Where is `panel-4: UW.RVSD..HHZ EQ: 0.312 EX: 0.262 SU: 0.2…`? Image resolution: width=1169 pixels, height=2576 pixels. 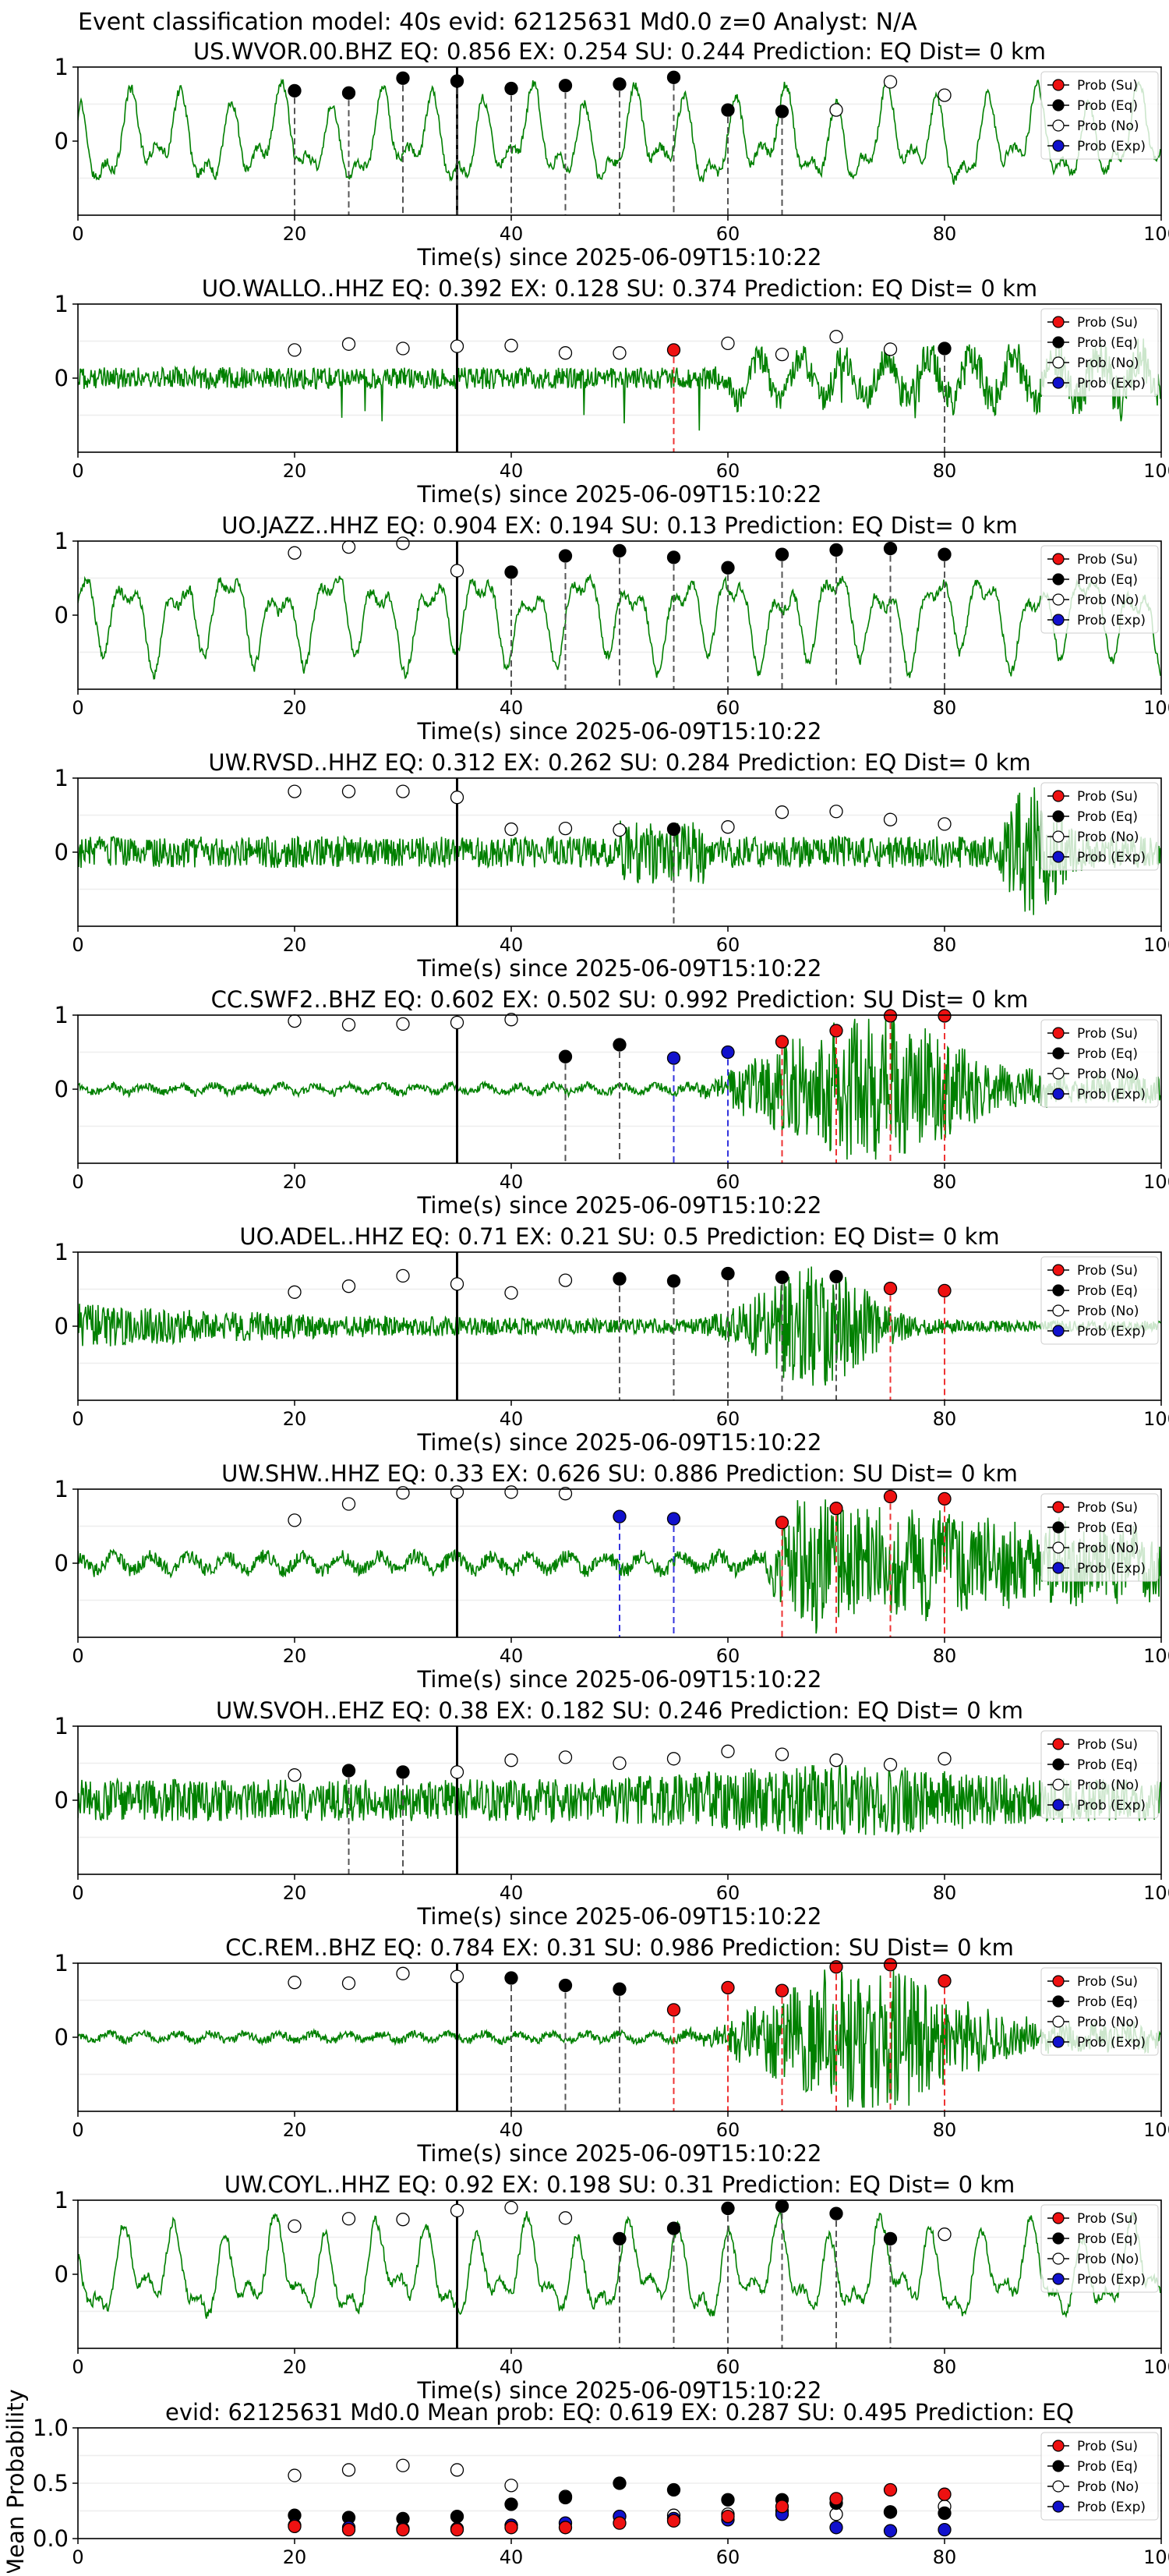
panel-4: UW.RVSD..HHZ EQ: 0.312 EX: 0.262 SU: 0.2… is located at coordinates (612, 865).